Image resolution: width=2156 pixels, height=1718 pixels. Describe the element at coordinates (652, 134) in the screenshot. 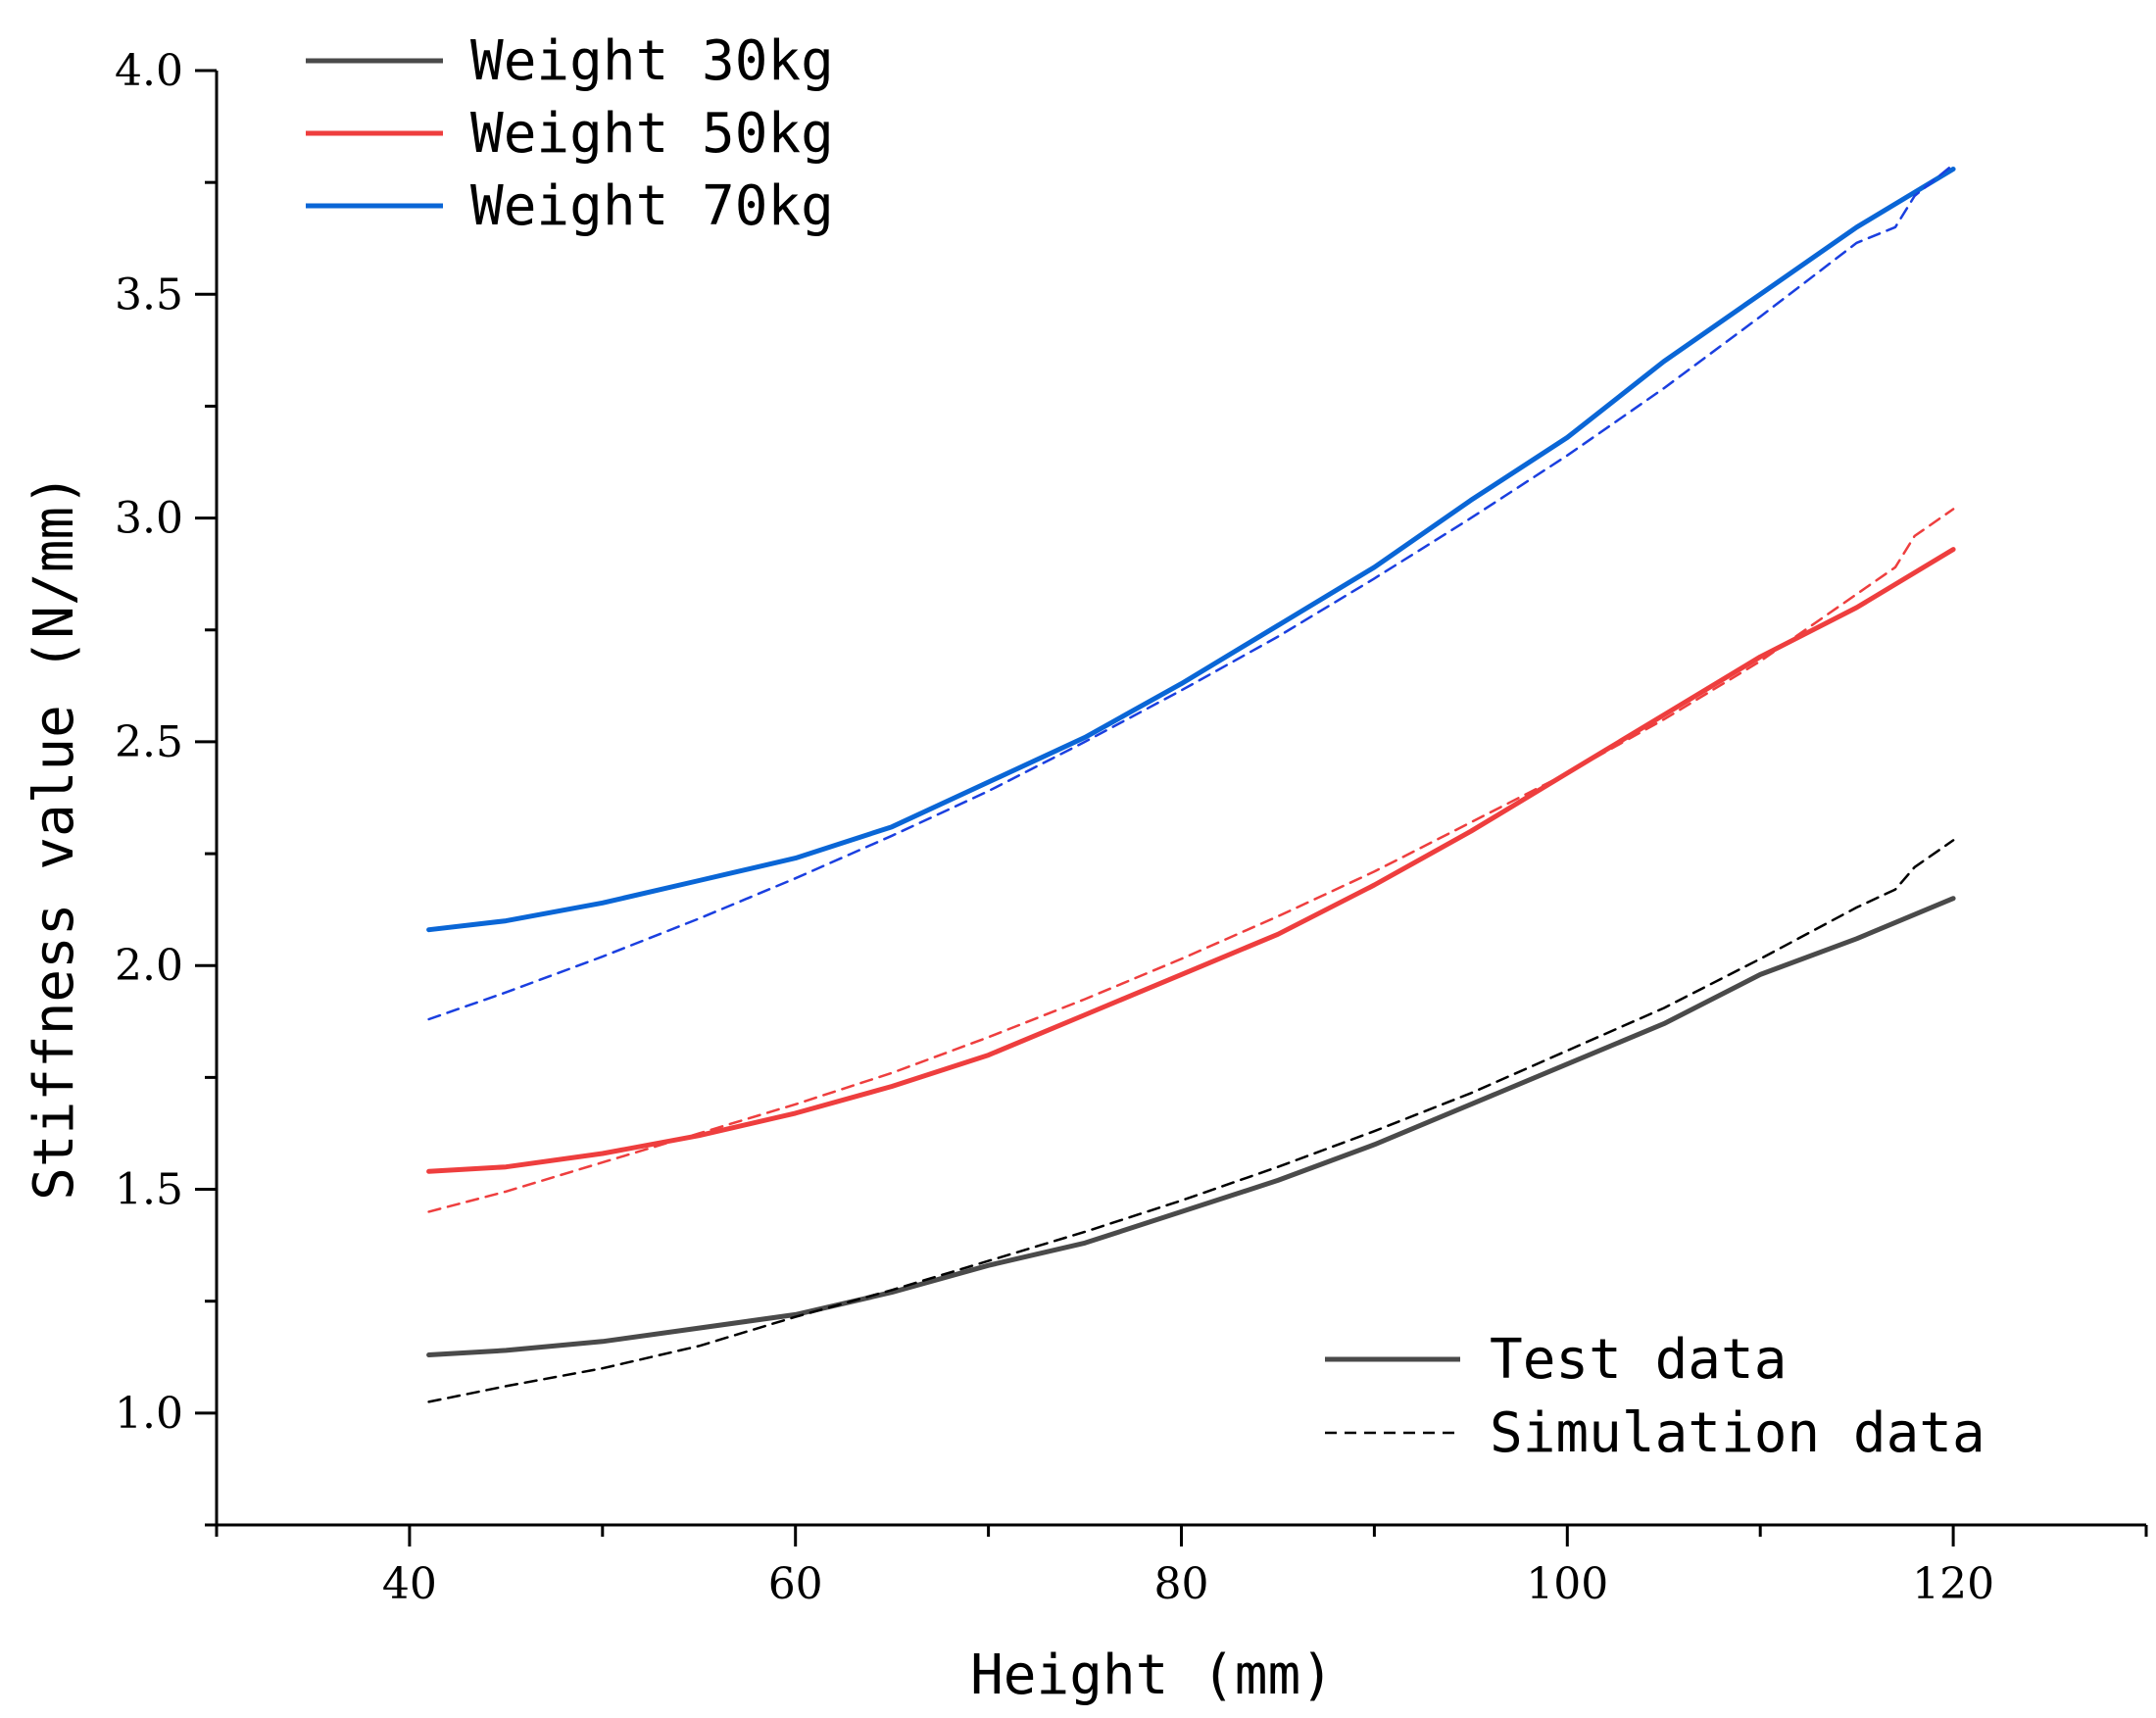

I see `legend-label: Weight 50kg` at that location.